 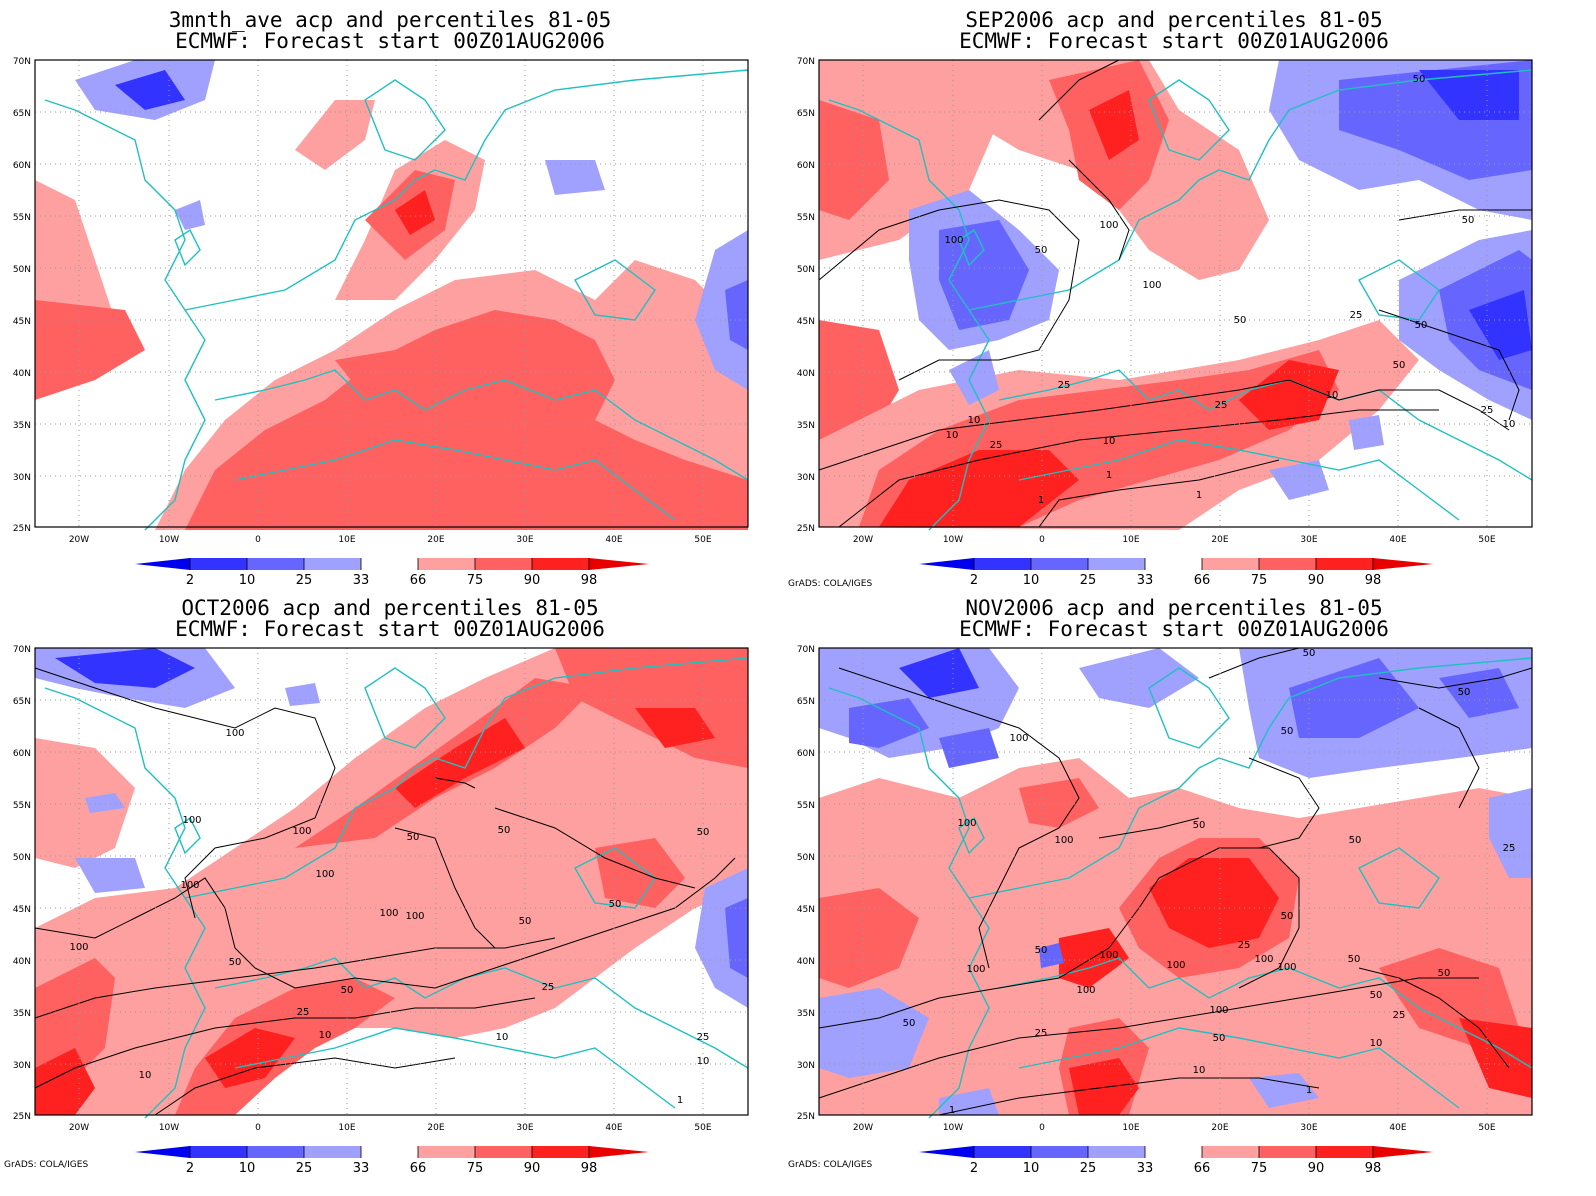 I want to click on lat-tick: 30N, so click(x=22, y=478).